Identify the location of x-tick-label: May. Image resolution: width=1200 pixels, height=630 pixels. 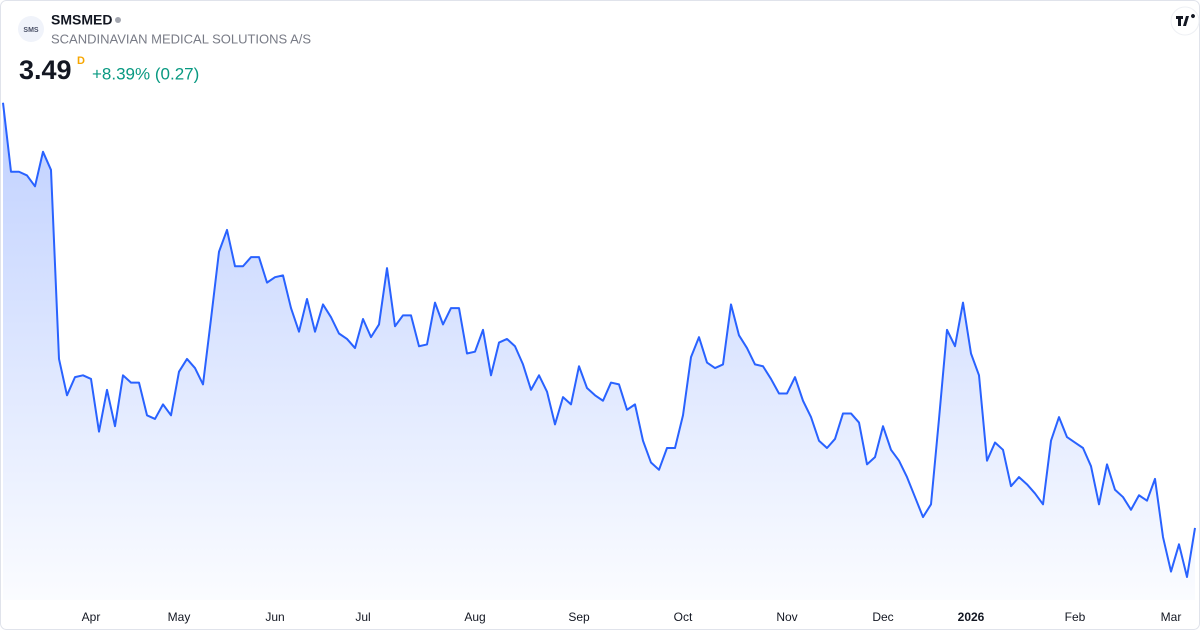
(179, 617).